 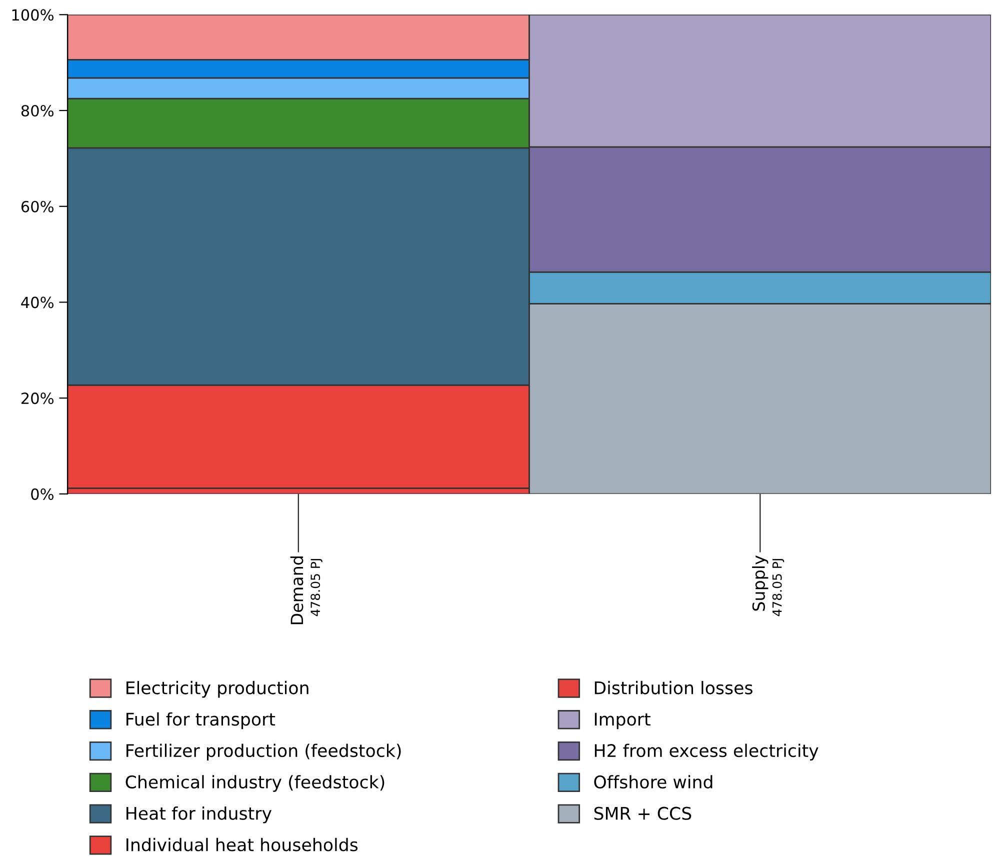 I want to click on legend-label: Distribution losses, so click(x=673, y=687).